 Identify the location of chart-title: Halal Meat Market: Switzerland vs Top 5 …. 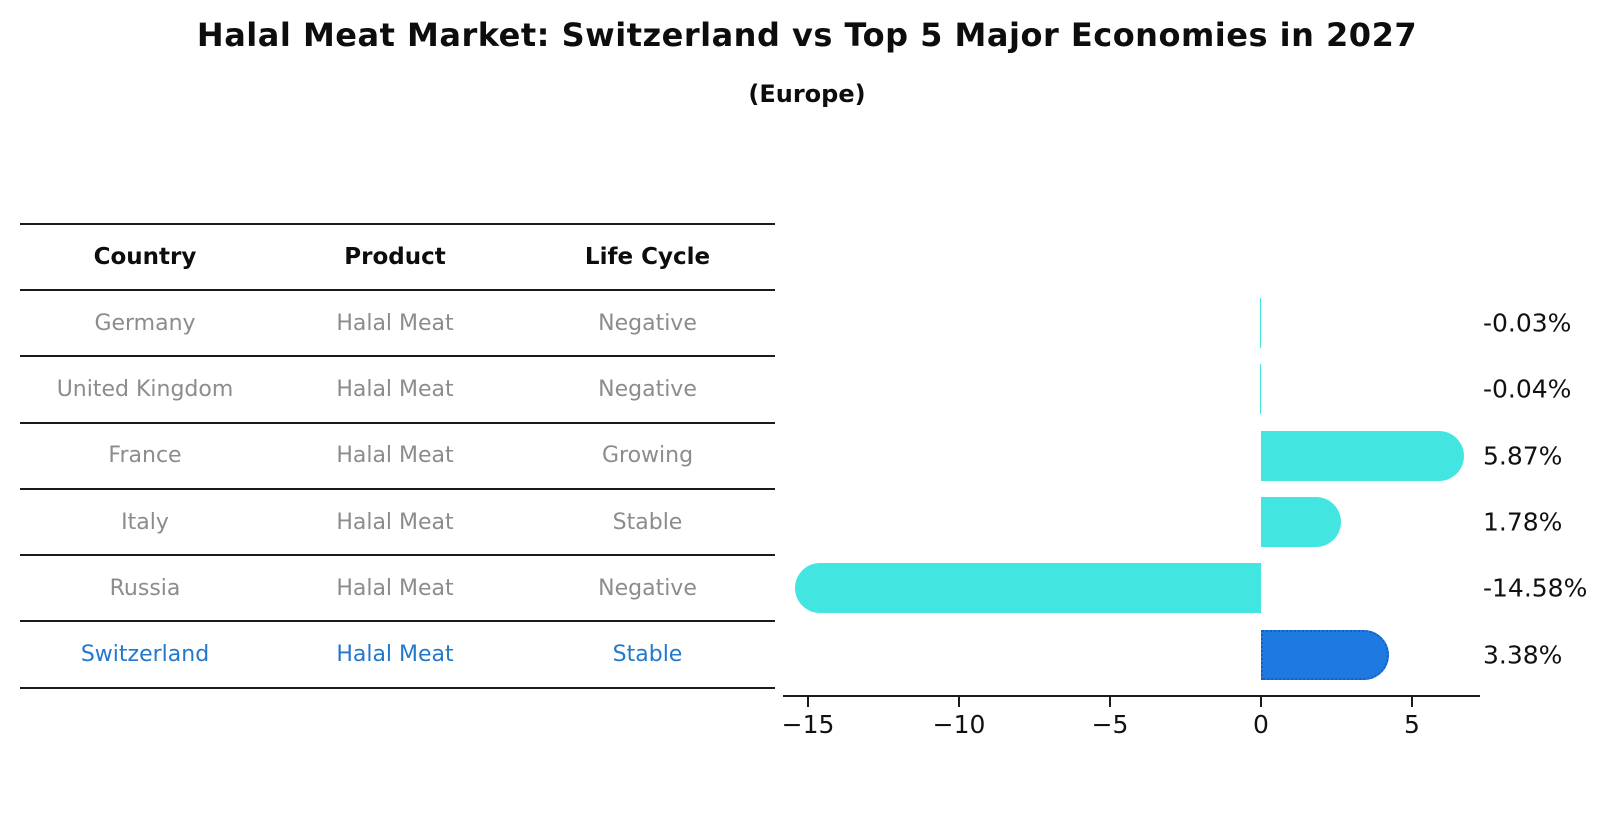
(807, 35).